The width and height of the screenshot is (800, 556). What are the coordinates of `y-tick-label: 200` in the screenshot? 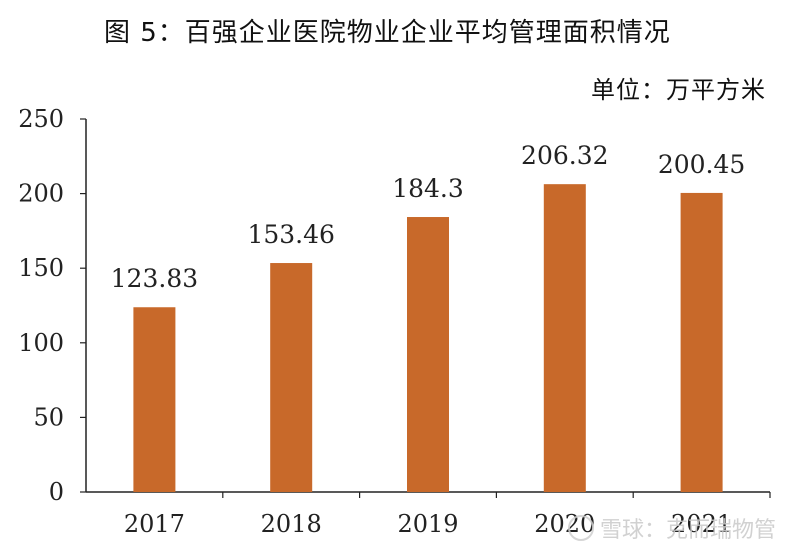 It's located at (41, 194).